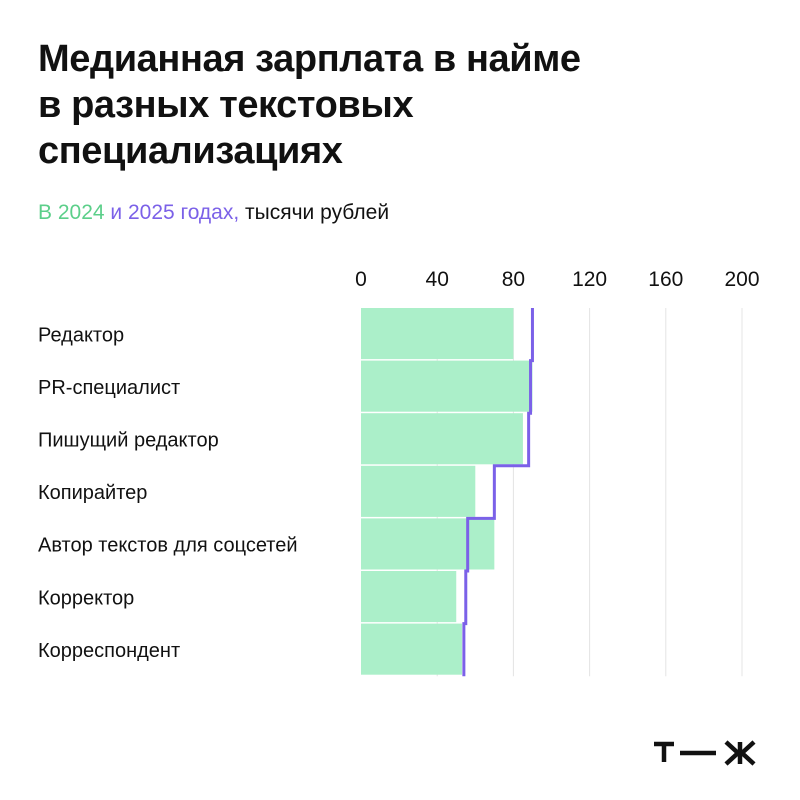 This screenshot has height=800, width=800. Describe the element at coordinates (513, 279) in the screenshot. I see `x-tick-label: 80` at that location.